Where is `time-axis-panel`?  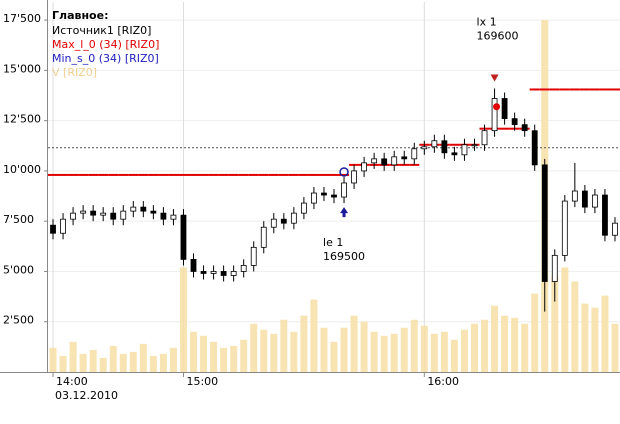
time-axis-panel is located at coordinates (310, 396).